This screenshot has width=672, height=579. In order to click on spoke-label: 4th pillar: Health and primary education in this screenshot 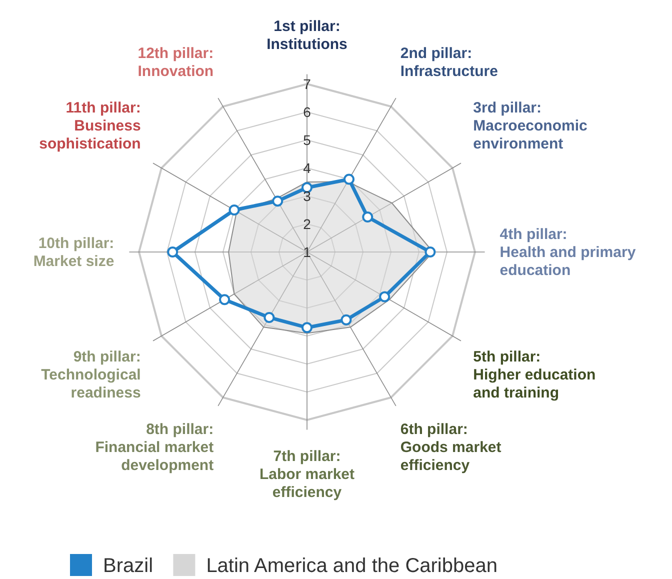, I will do `click(568, 252)`.